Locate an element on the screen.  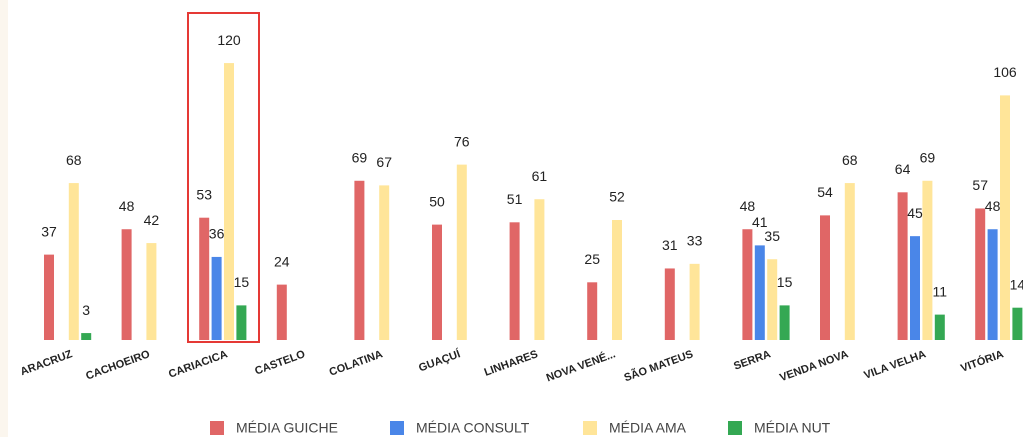
data-label: 120 is located at coordinates (229, 40).